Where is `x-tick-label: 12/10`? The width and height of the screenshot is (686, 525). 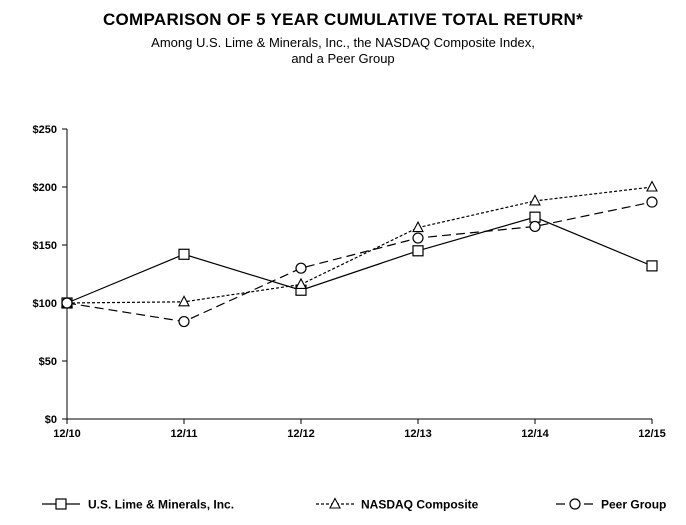
x-tick-label: 12/10 is located at coordinates (67, 434).